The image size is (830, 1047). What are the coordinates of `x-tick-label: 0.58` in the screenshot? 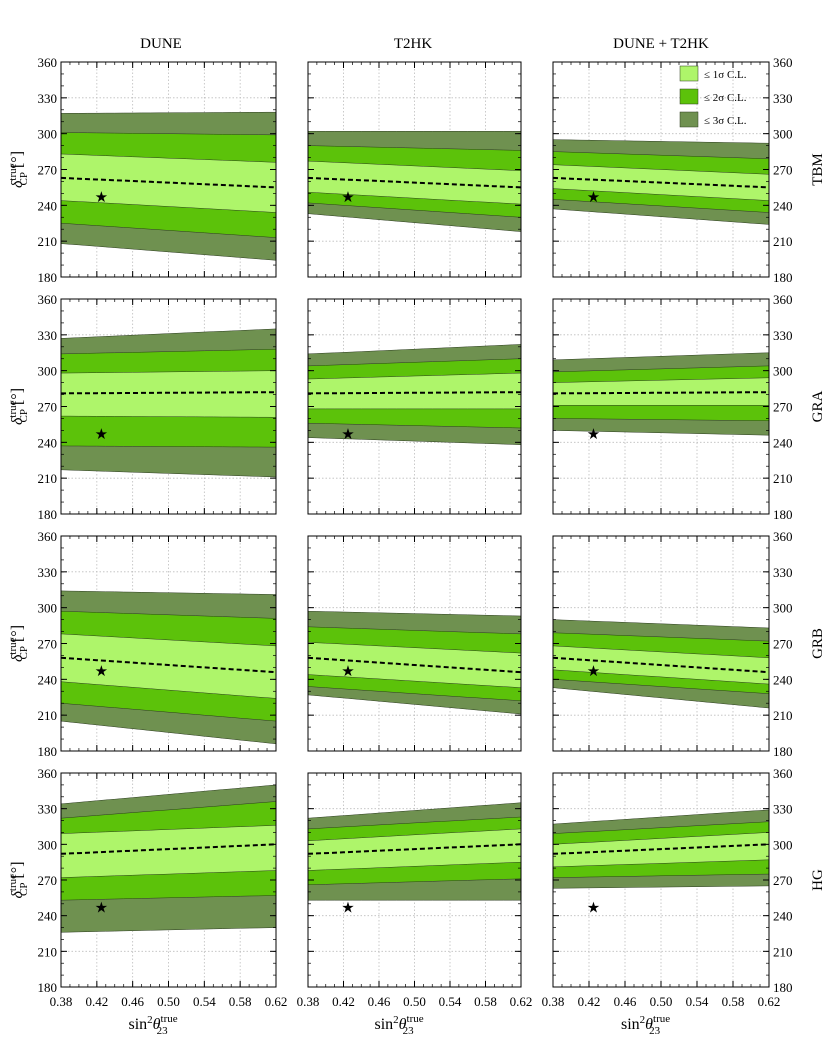 It's located at (240, 1001).